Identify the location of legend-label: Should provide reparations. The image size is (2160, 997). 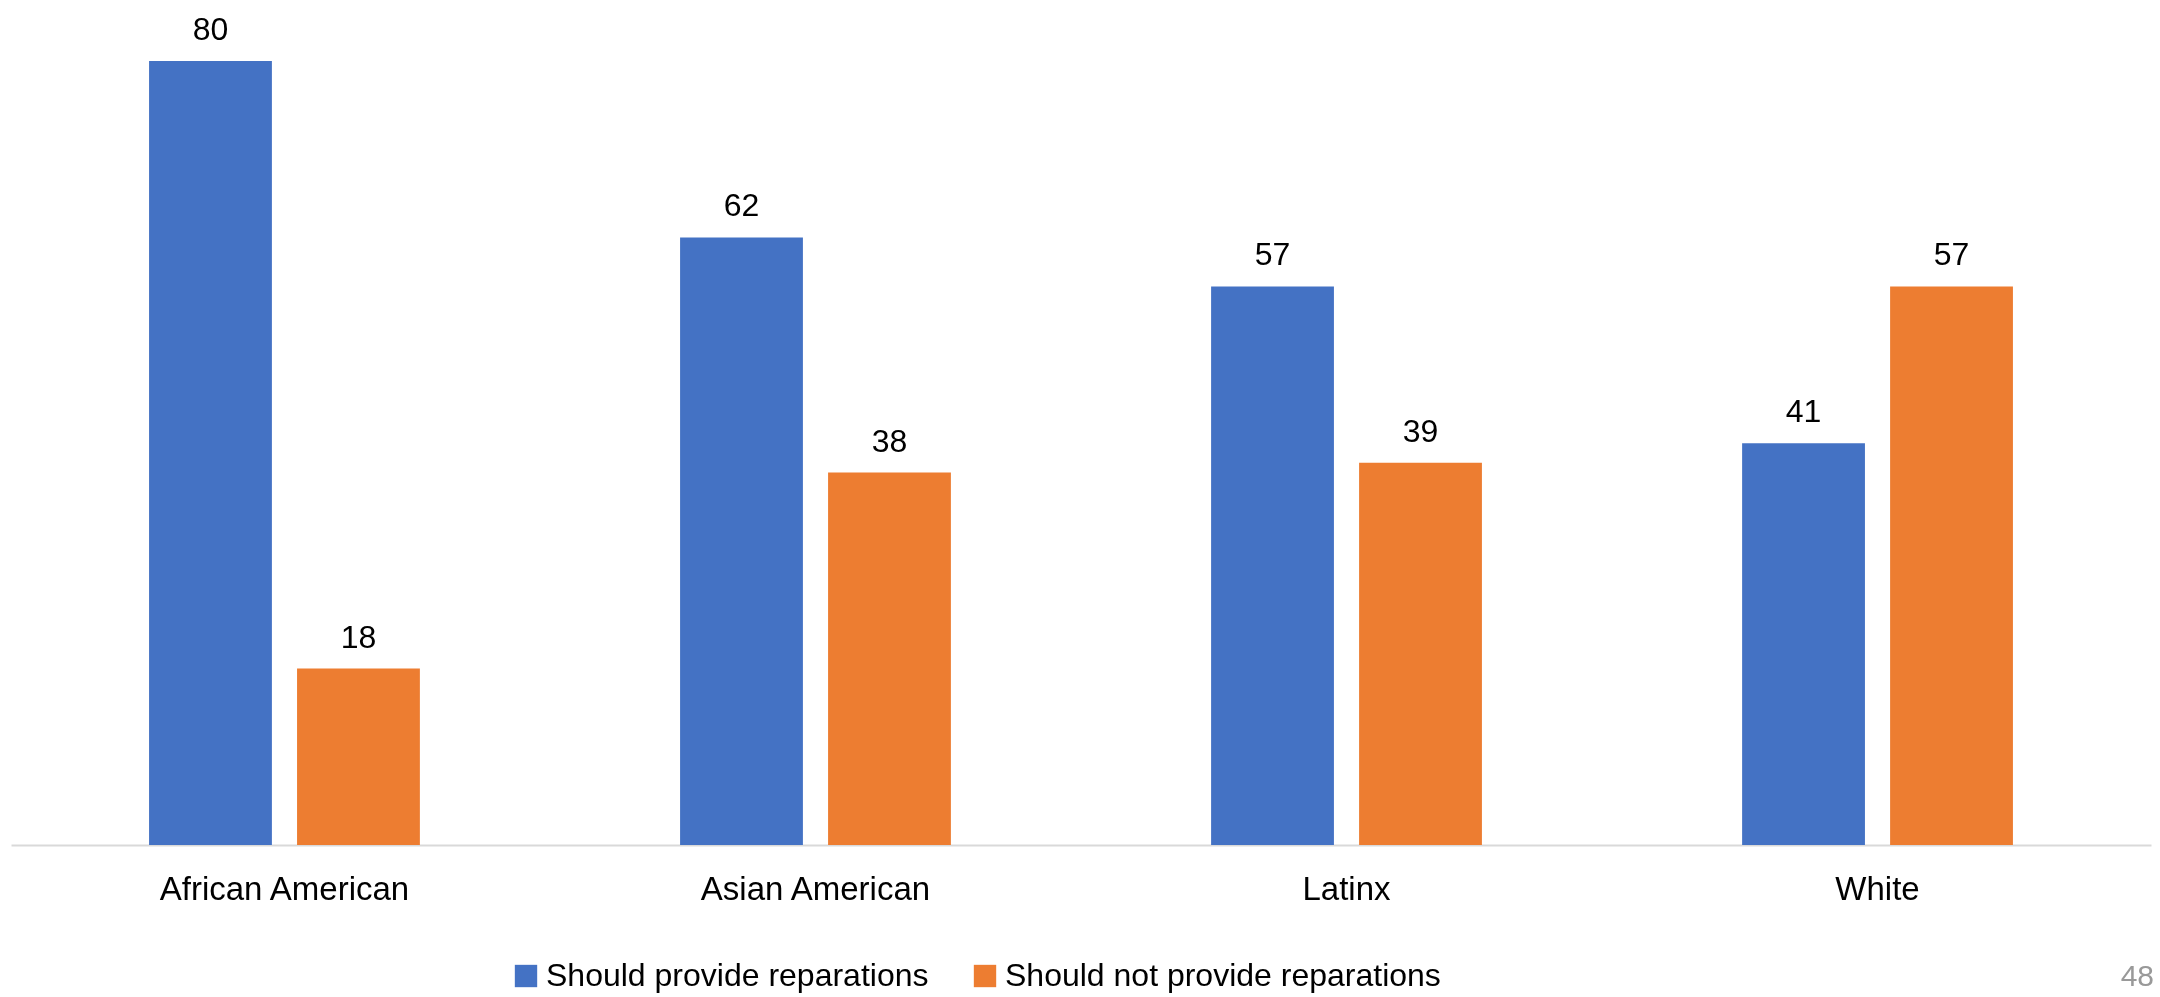
(737, 975).